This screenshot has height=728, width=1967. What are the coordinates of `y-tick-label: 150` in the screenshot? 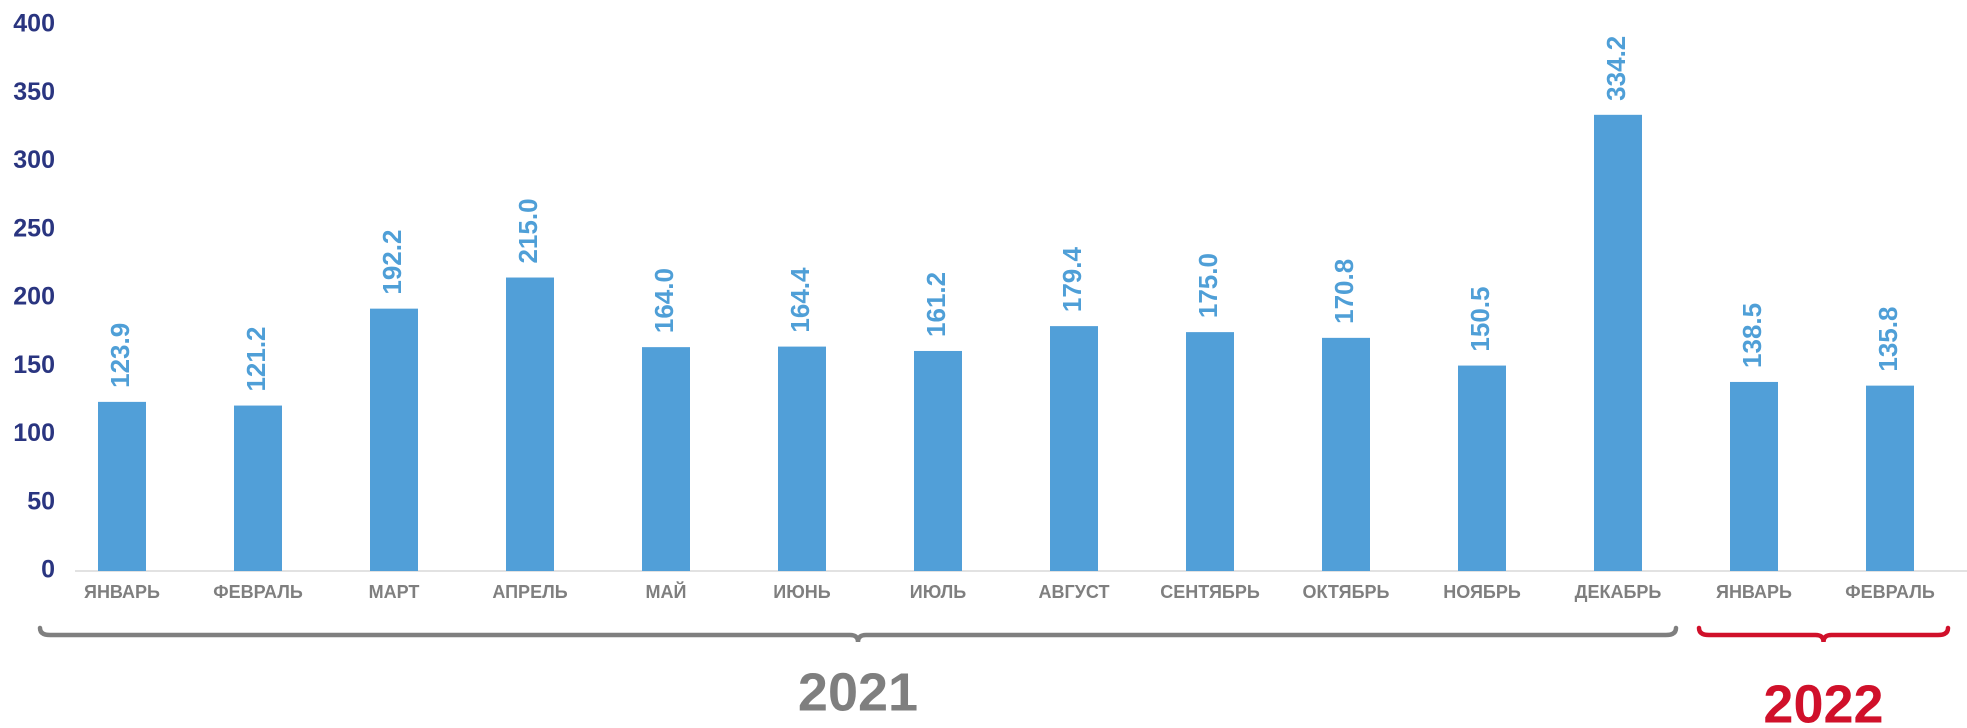 It's located at (34, 365).